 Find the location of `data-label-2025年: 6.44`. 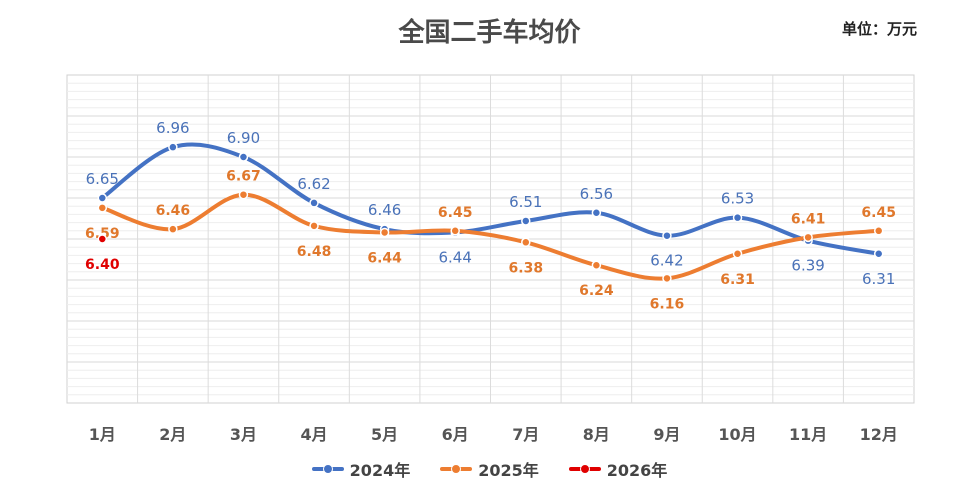

data-label-2025年: 6.44 is located at coordinates (384, 258).